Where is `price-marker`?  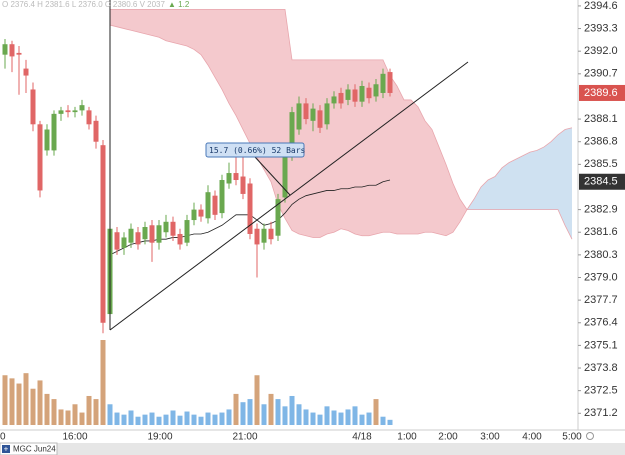 price-marker is located at coordinates (602, 92).